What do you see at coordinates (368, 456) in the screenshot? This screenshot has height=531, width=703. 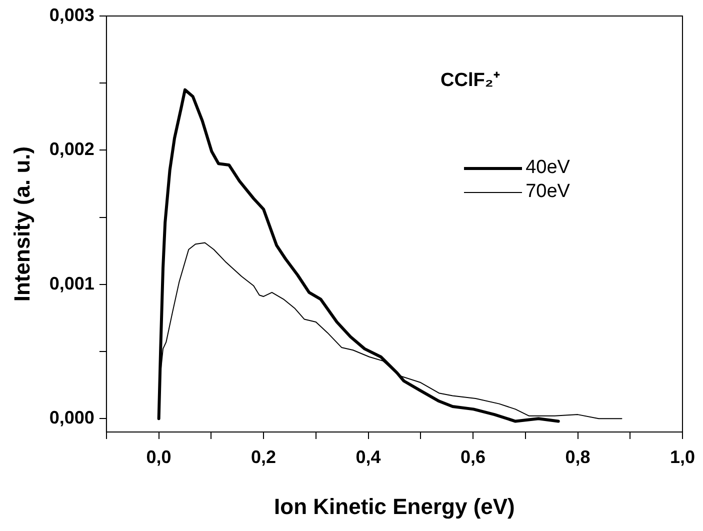 I see `x-tick-label: 0,4` at bounding box center [368, 456].